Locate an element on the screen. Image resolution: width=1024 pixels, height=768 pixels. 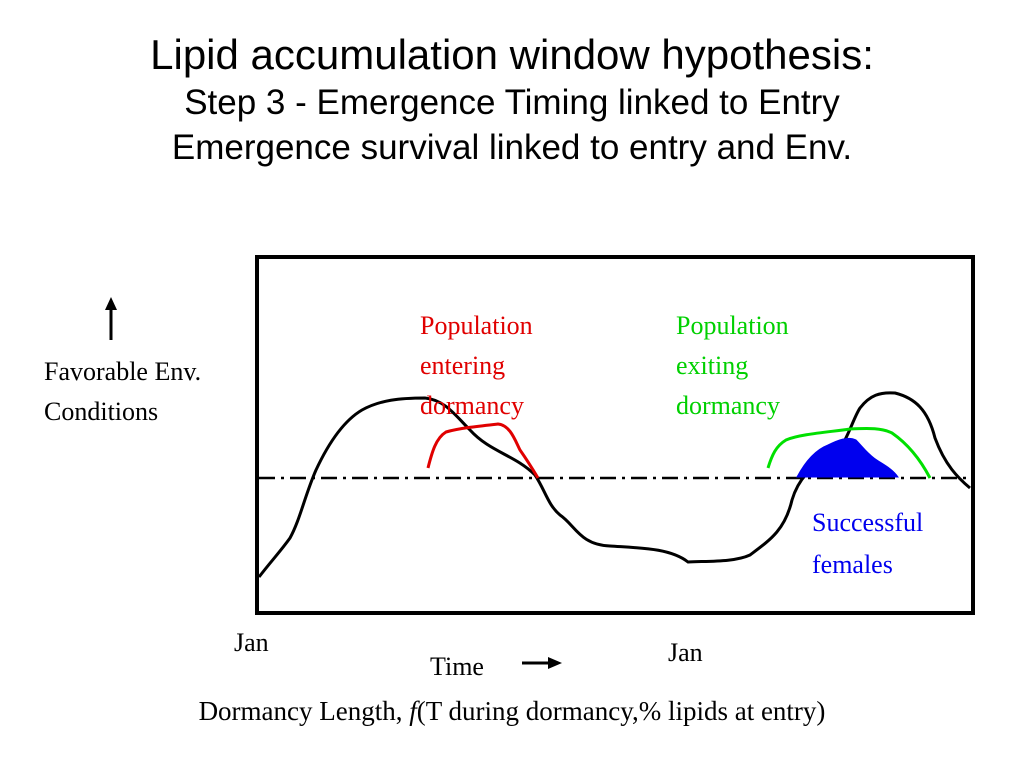
y-axis-arrow-icon is located at coordinates (111, 318).